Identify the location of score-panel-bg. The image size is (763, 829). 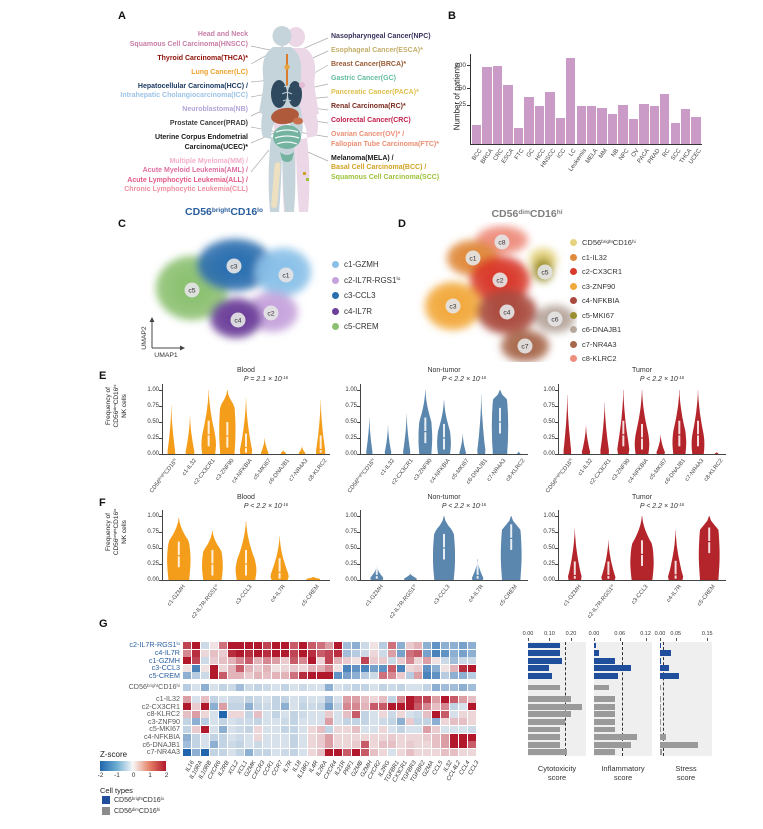
(686, 699).